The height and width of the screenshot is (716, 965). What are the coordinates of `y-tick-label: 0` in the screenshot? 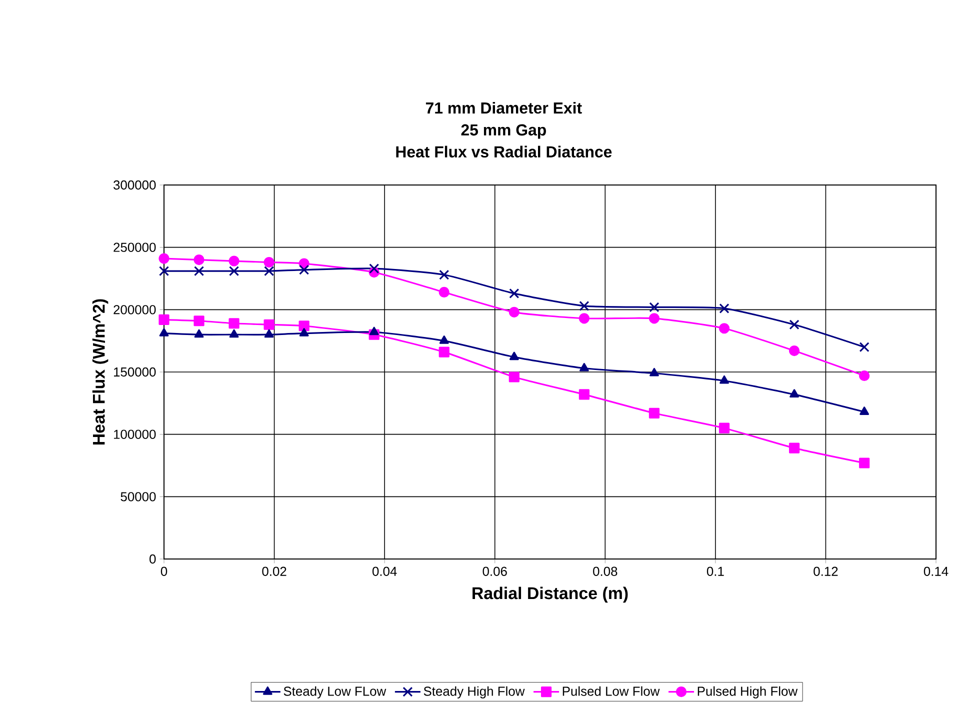 It's located at (153, 559).